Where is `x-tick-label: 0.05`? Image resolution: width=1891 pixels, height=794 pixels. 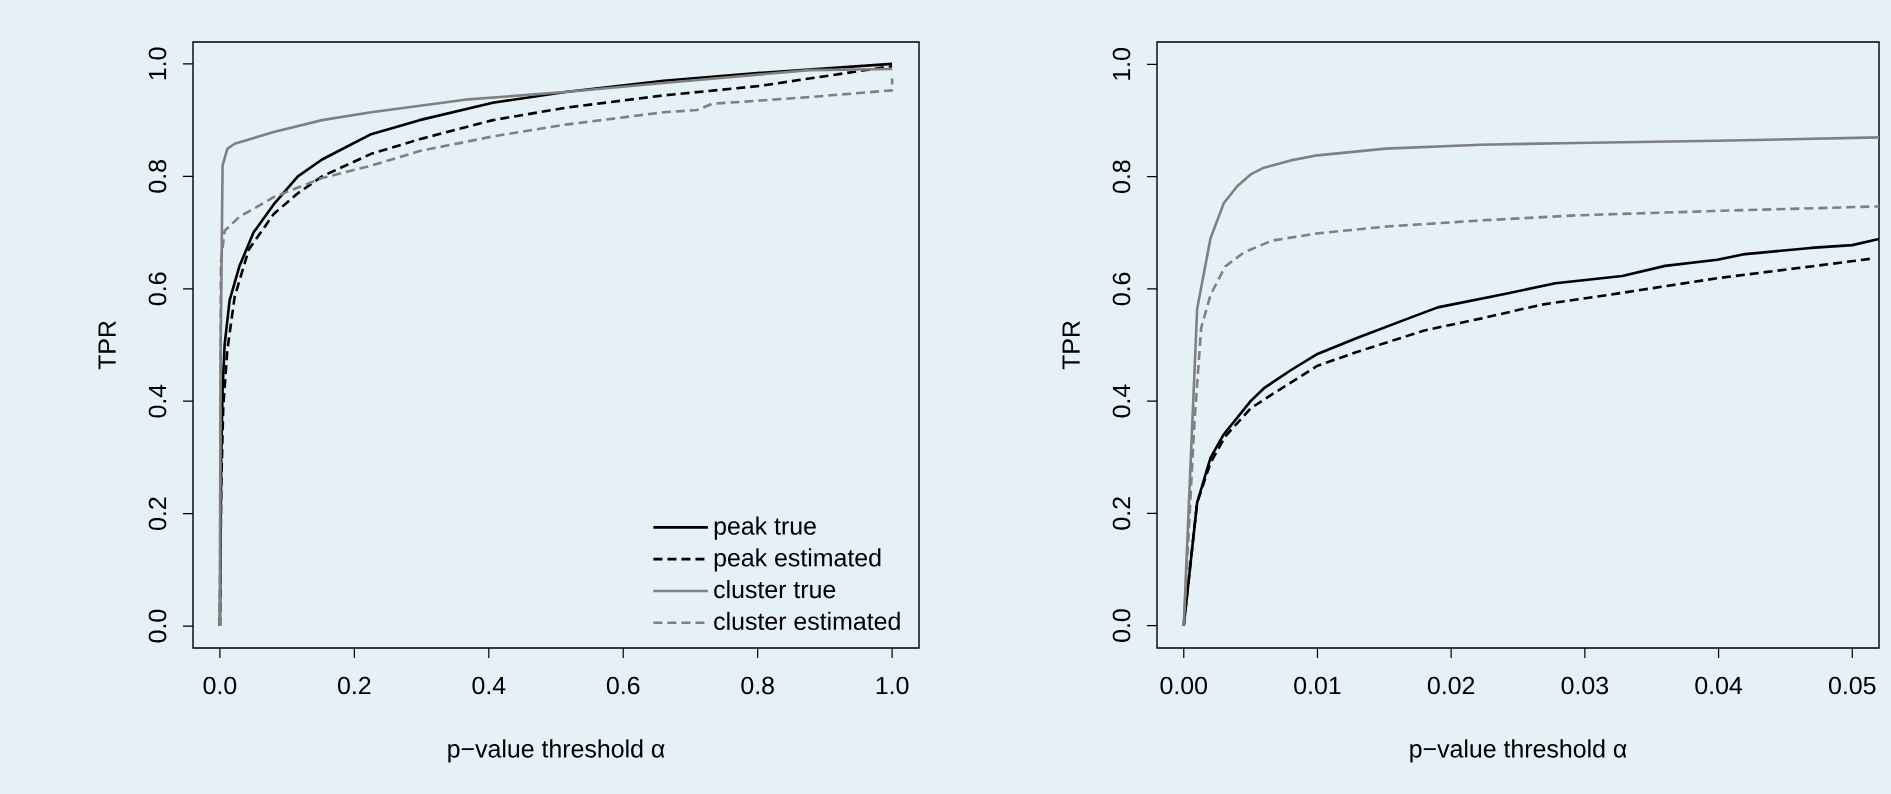 x-tick-label: 0.05 is located at coordinates (1852, 685).